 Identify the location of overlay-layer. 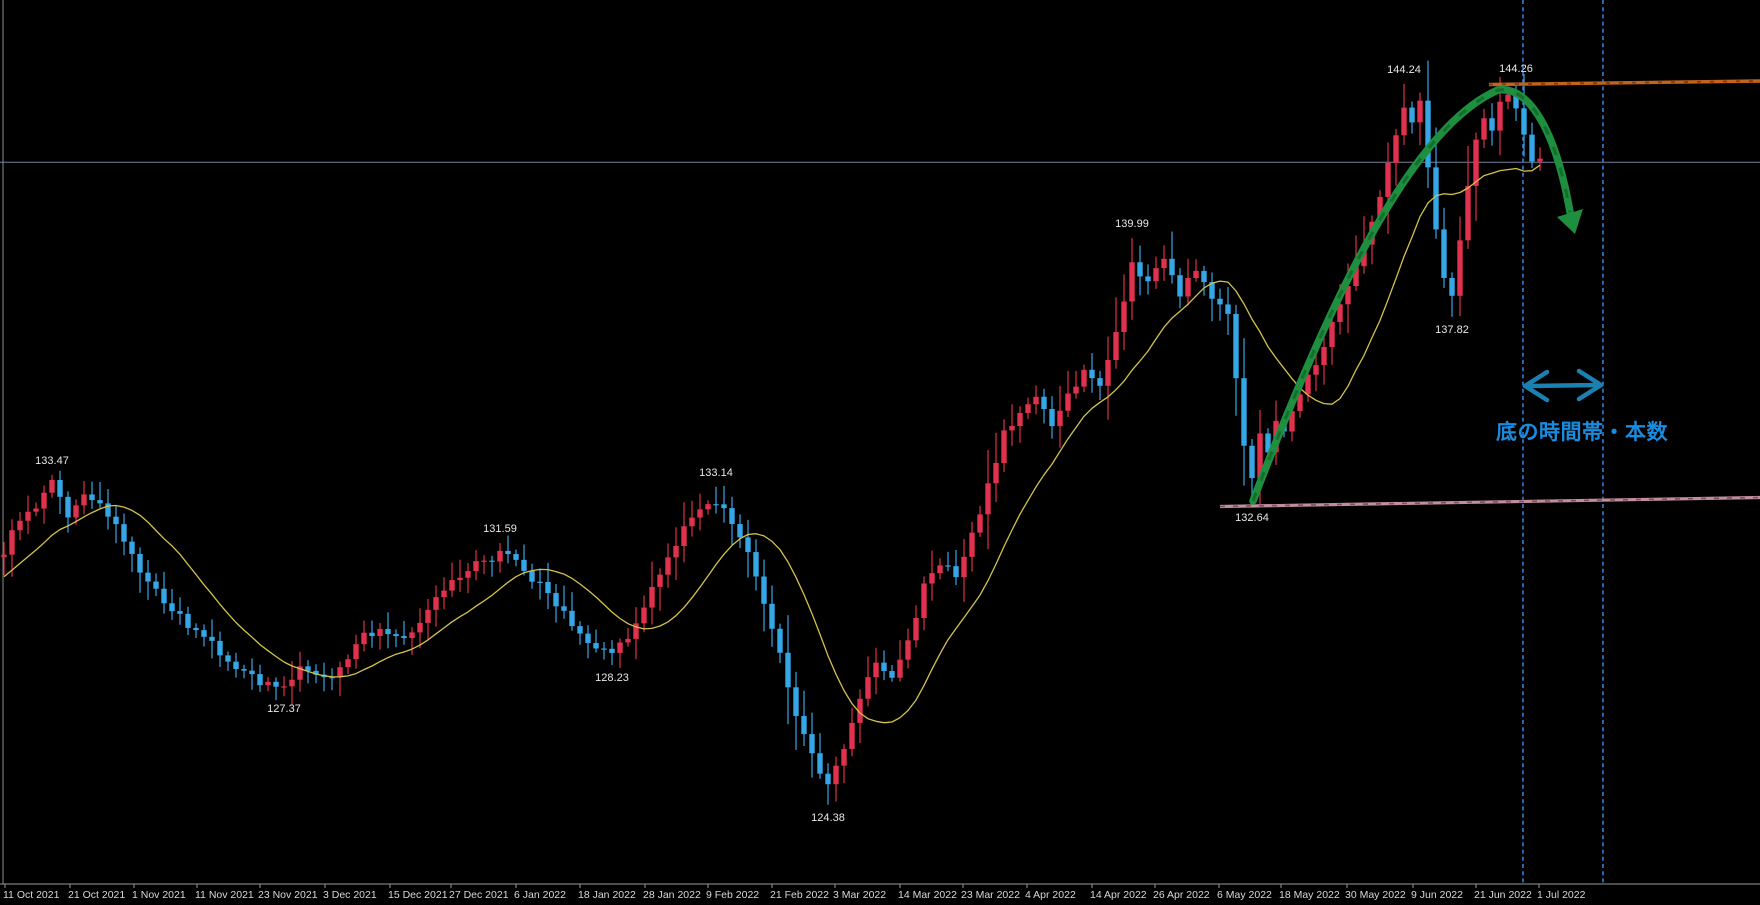
(1489, 294).